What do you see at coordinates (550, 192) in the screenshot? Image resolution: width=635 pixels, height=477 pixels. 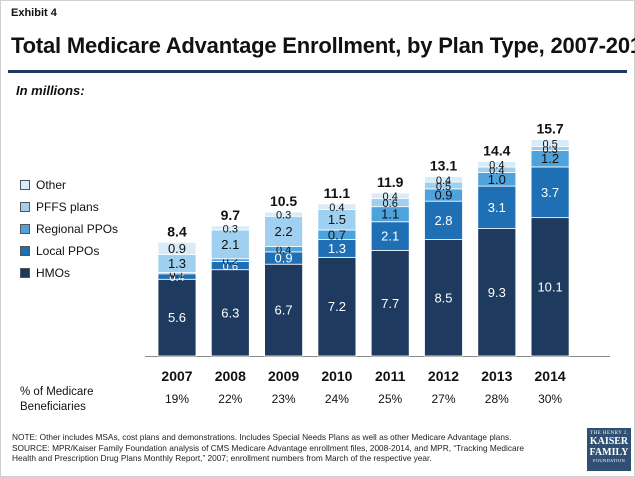 I see `segment-value-label: 3.7` at bounding box center [550, 192].